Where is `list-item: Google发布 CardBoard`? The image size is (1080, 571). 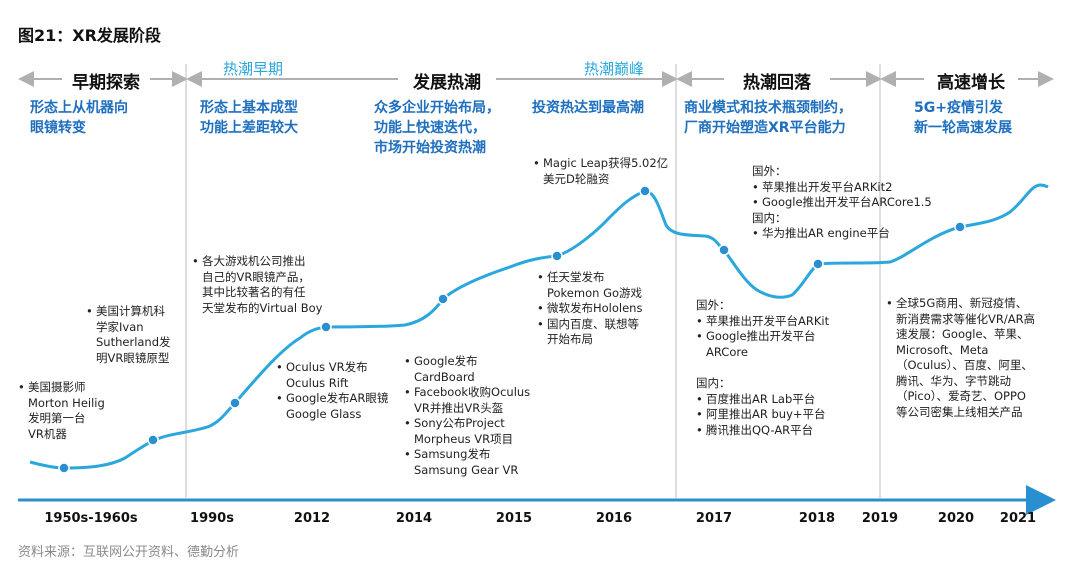 list-item: Google发布 CardBoard is located at coordinates (479, 369).